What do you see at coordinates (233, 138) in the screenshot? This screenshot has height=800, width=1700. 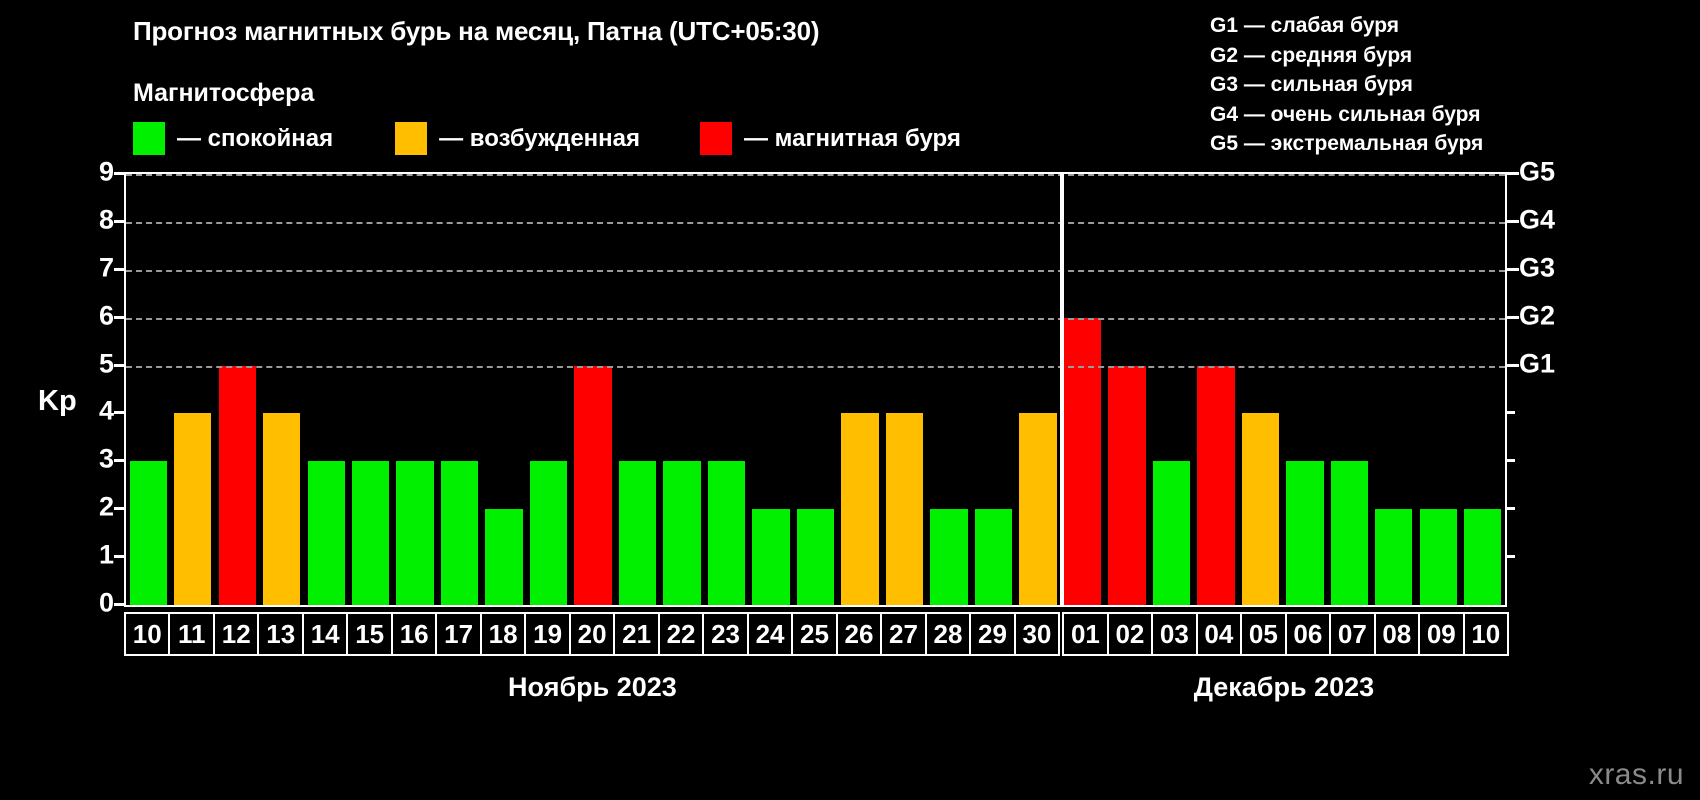 I see `legend-item-calm: — спокойная` at bounding box center [233, 138].